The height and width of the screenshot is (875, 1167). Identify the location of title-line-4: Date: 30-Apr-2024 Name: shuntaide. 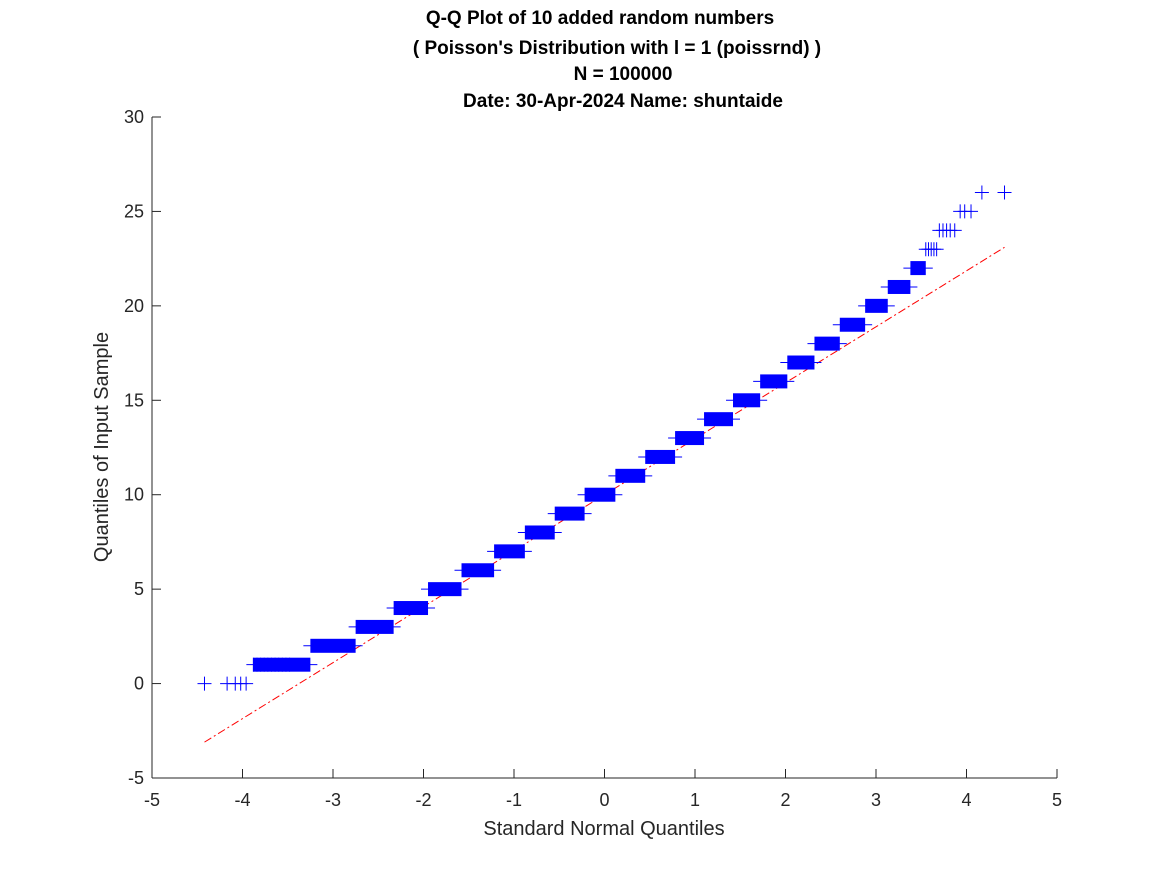
(623, 101).